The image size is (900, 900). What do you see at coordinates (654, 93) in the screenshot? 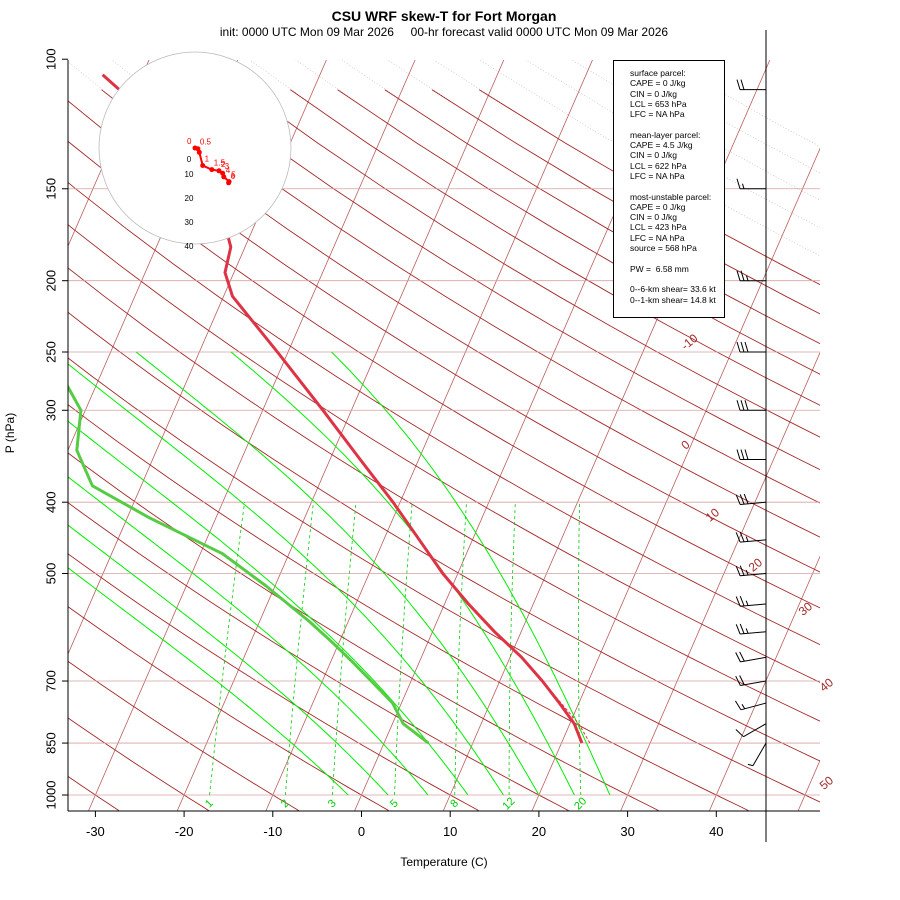
I see `info-line: CIN = 0 J/kg` at bounding box center [654, 93].